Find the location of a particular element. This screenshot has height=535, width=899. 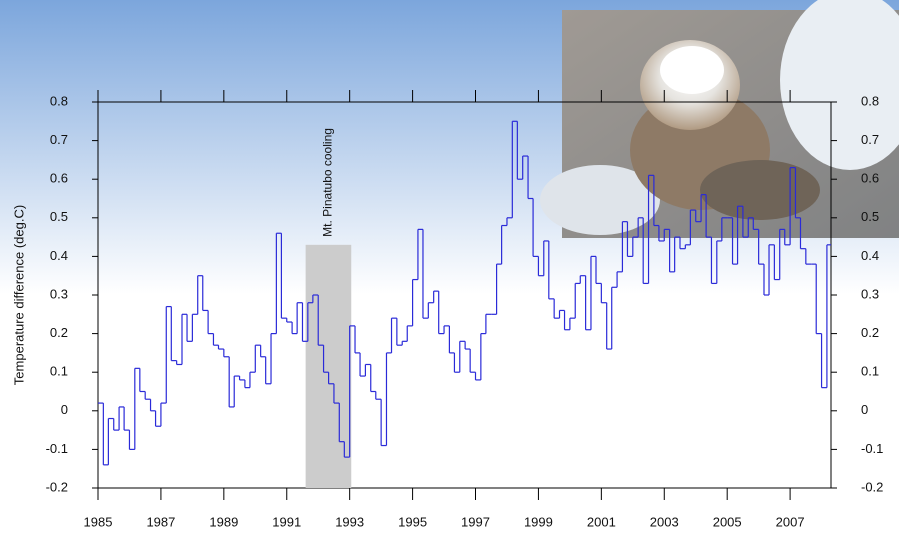

y-tick-label: 0.3 is located at coordinates (59, 293).